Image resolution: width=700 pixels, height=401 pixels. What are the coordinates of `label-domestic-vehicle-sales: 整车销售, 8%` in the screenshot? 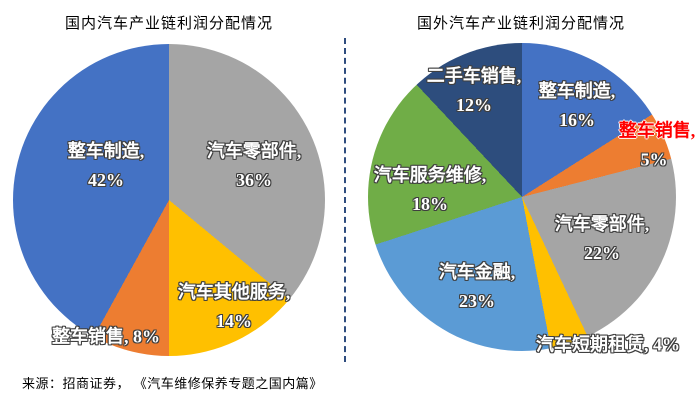 It's located at (106, 336).